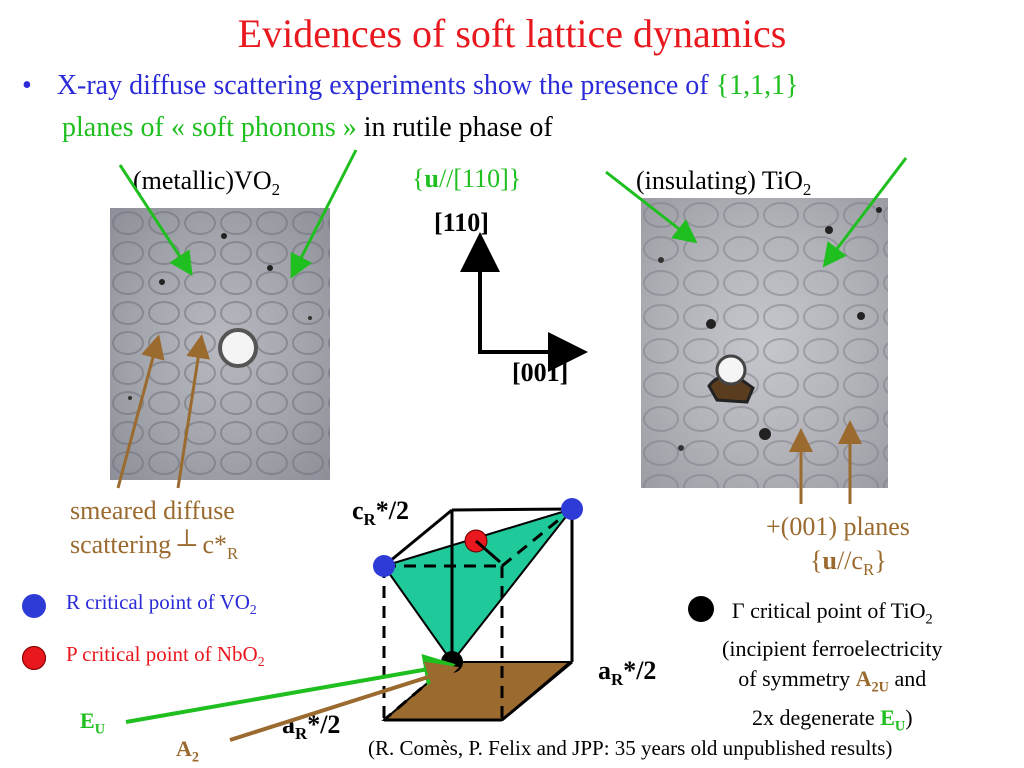 The height and width of the screenshot is (768, 1024). What do you see at coordinates (358, 510) in the screenshot?
I see `cR-letter: c` at bounding box center [358, 510].